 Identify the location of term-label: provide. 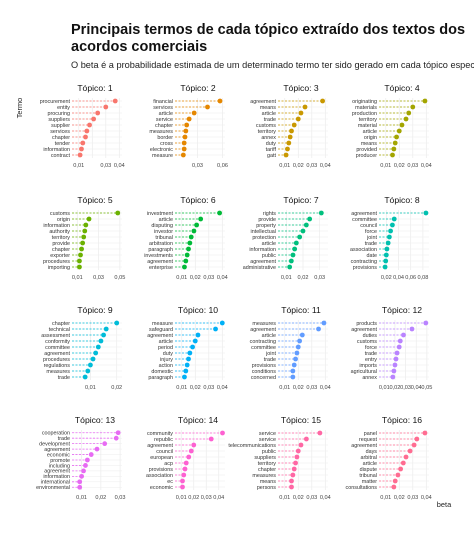
(267, 220).